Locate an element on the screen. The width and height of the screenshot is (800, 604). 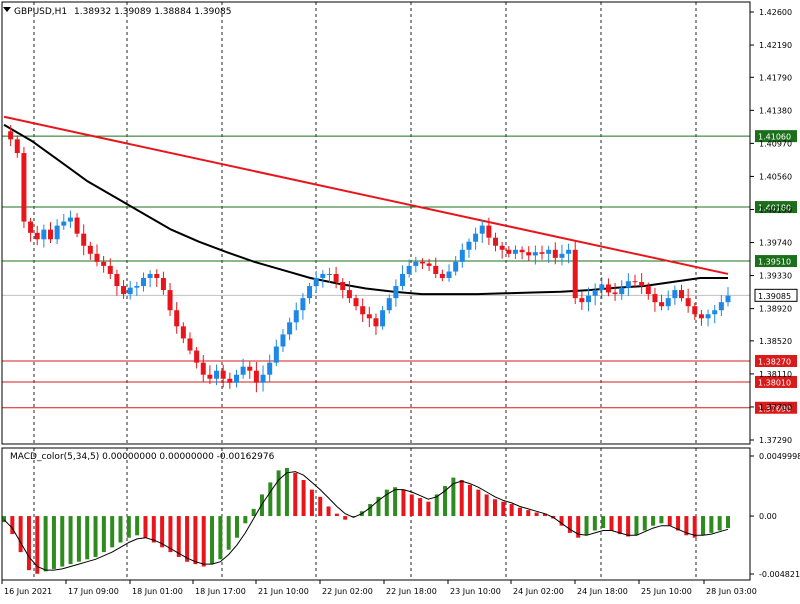
x-tick-label: 17 Jun 09:00 is located at coordinates (93, 591).